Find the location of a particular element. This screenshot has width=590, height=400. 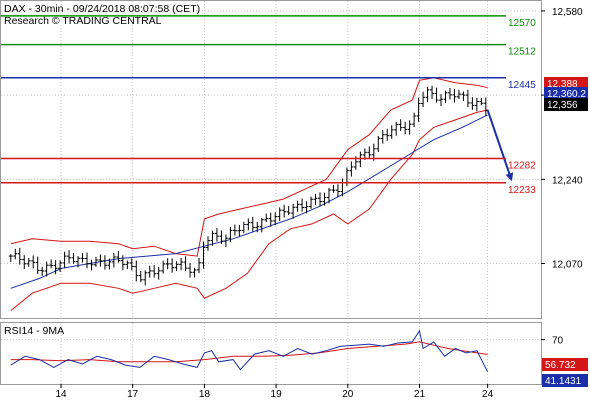

price-tag: 12,388 is located at coordinates (566, 83).